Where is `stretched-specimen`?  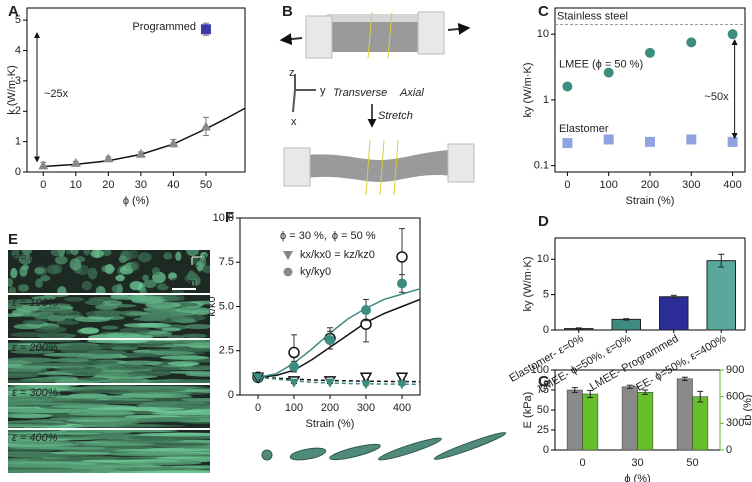 stretched-specimen is located at coordinates (378, 166).